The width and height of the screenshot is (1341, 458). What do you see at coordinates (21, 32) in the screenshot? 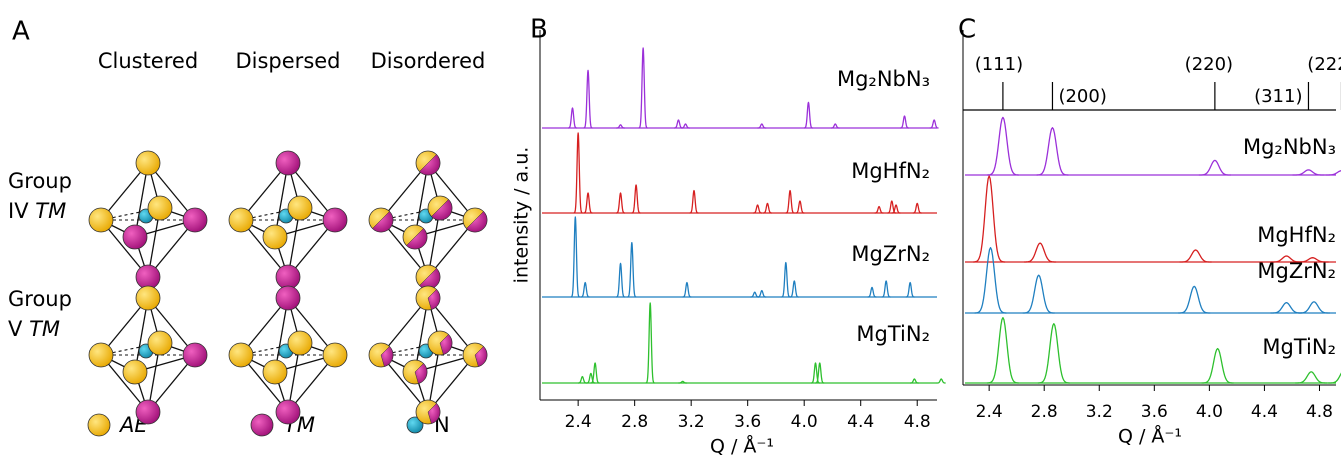
I see `panel-label: A` at bounding box center [21, 32].